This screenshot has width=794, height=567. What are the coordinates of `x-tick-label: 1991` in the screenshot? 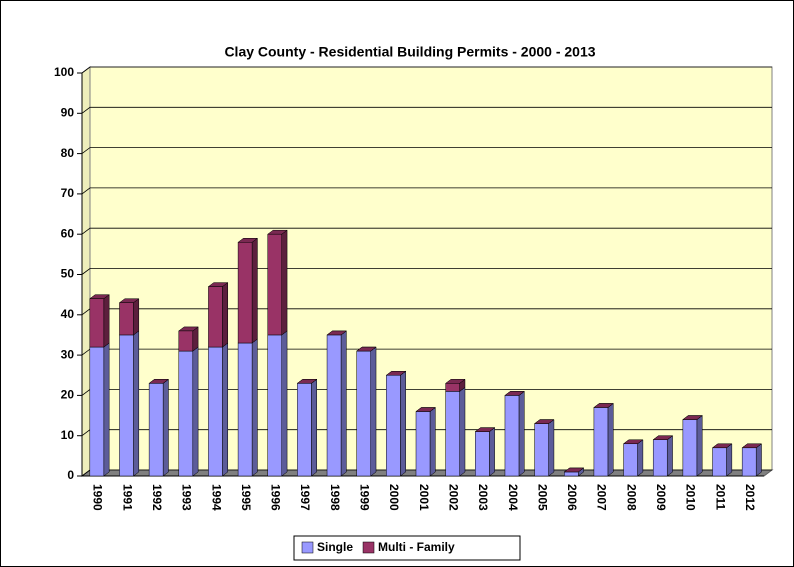 It's located at (127, 497).